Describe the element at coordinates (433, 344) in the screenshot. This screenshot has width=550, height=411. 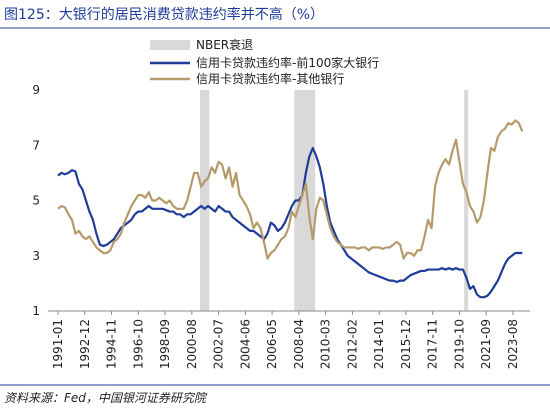
I see `x-tick-label: 2017-11` at that location.